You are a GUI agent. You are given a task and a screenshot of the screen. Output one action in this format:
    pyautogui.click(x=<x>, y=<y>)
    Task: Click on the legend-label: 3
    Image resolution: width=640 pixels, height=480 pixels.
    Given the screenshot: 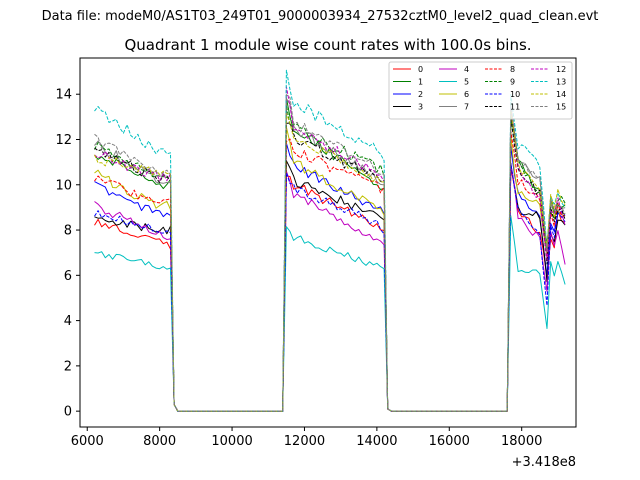 What is the action you would take?
    pyautogui.click(x=420, y=107)
    